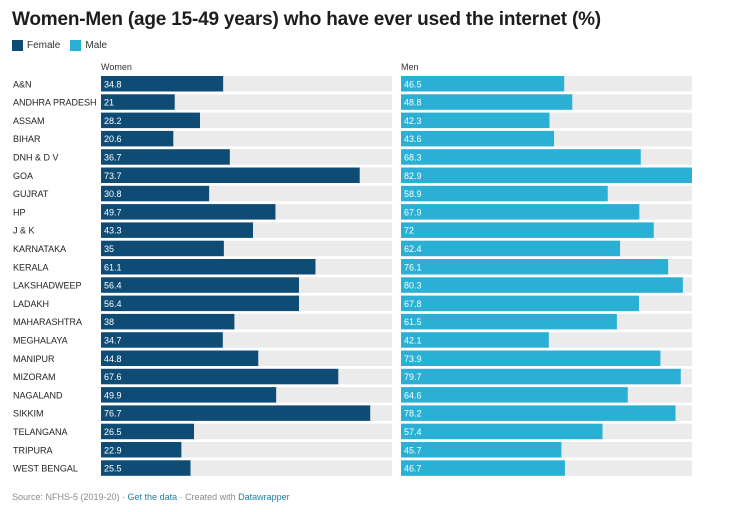  What do you see at coordinates (413, 121) in the screenshot?
I see `value-label-male: 42.3` at bounding box center [413, 121].